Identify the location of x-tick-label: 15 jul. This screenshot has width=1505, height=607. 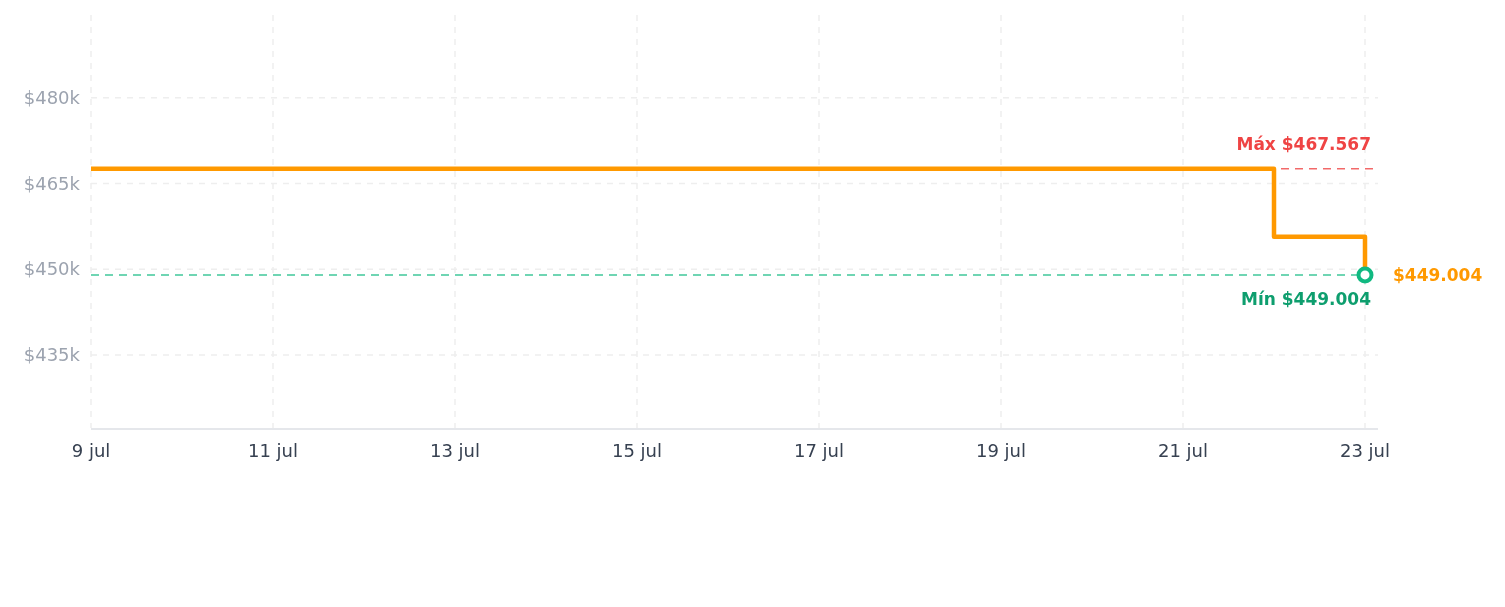
(637, 451).